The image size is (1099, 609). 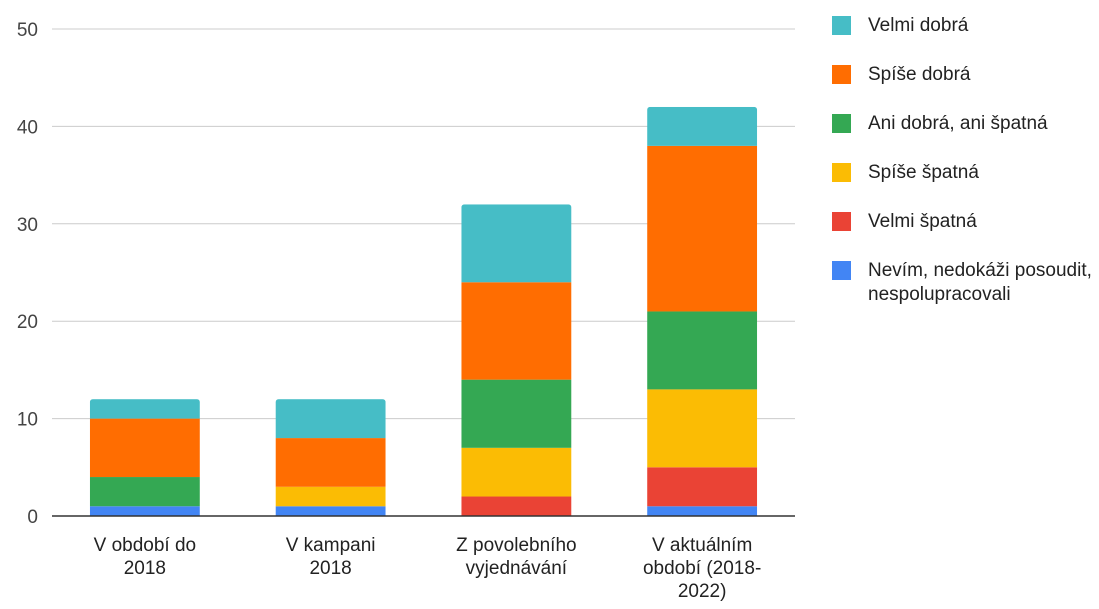 What do you see at coordinates (32, 517) in the screenshot?
I see `y-tick-label: 0` at bounding box center [32, 517].